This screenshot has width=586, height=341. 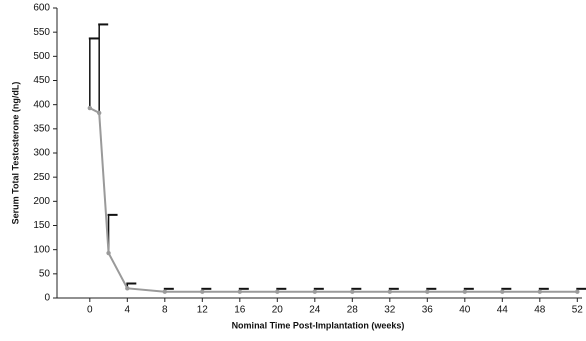 I want to click on y-tick-label: 50, so click(x=45, y=273).